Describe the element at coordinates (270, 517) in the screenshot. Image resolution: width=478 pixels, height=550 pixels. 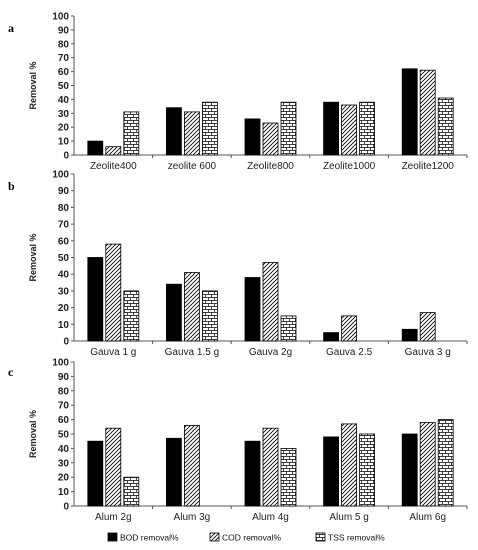
I see `x-tick-label: Alum 4g` at that location.